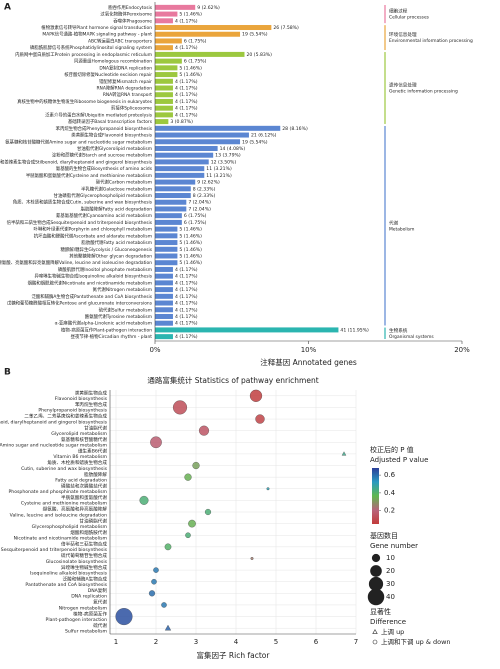  I want to click on x-tick-label: 20%, so click(462, 350).